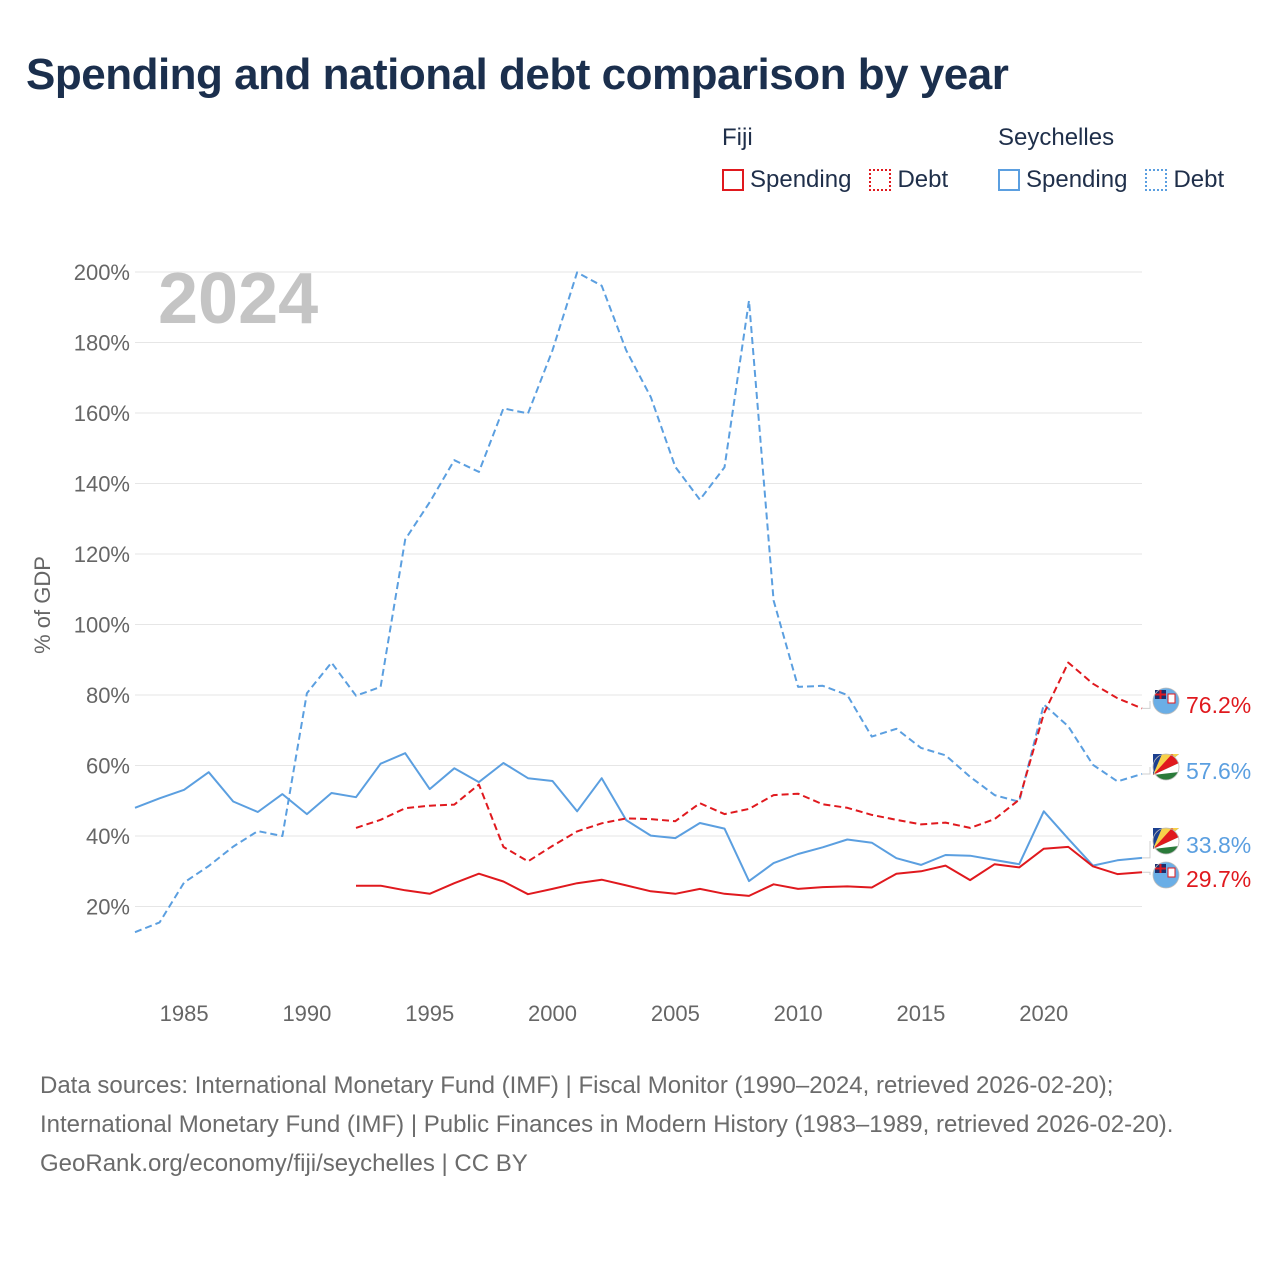 The image size is (1280, 1280). What do you see at coordinates (102, 343) in the screenshot?
I see `y-tick-label: 180%` at bounding box center [102, 343].